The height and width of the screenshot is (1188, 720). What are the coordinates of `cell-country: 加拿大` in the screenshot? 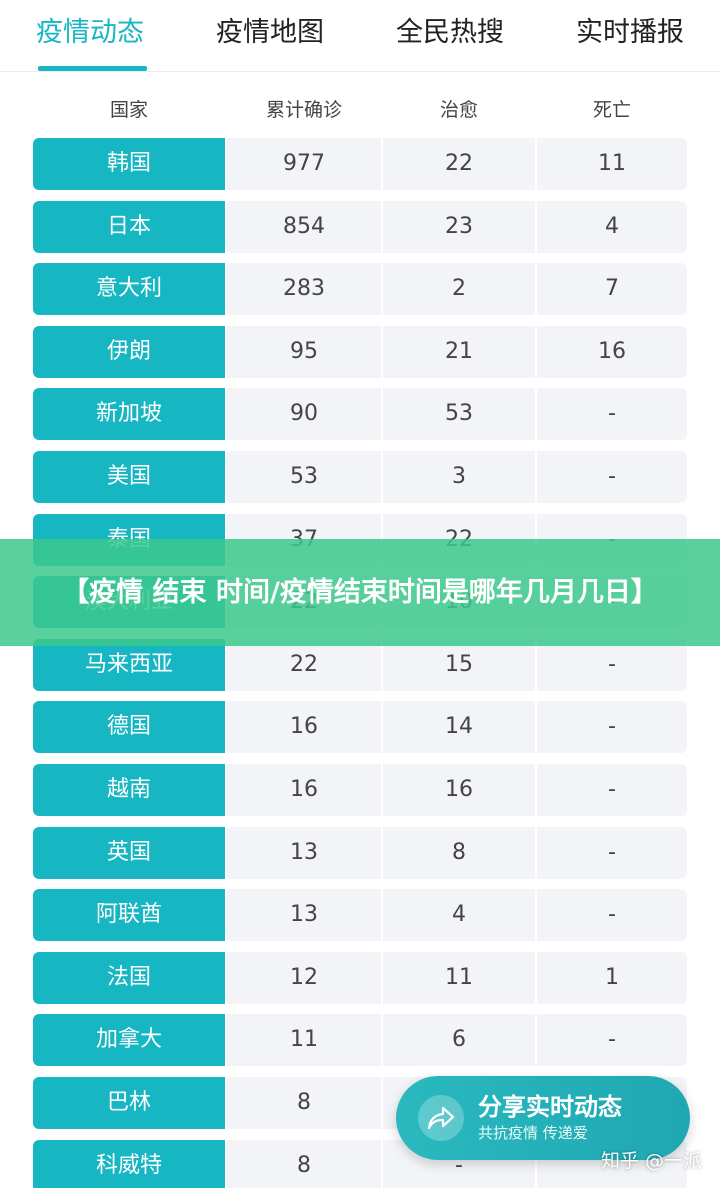 It's located at (129, 1040).